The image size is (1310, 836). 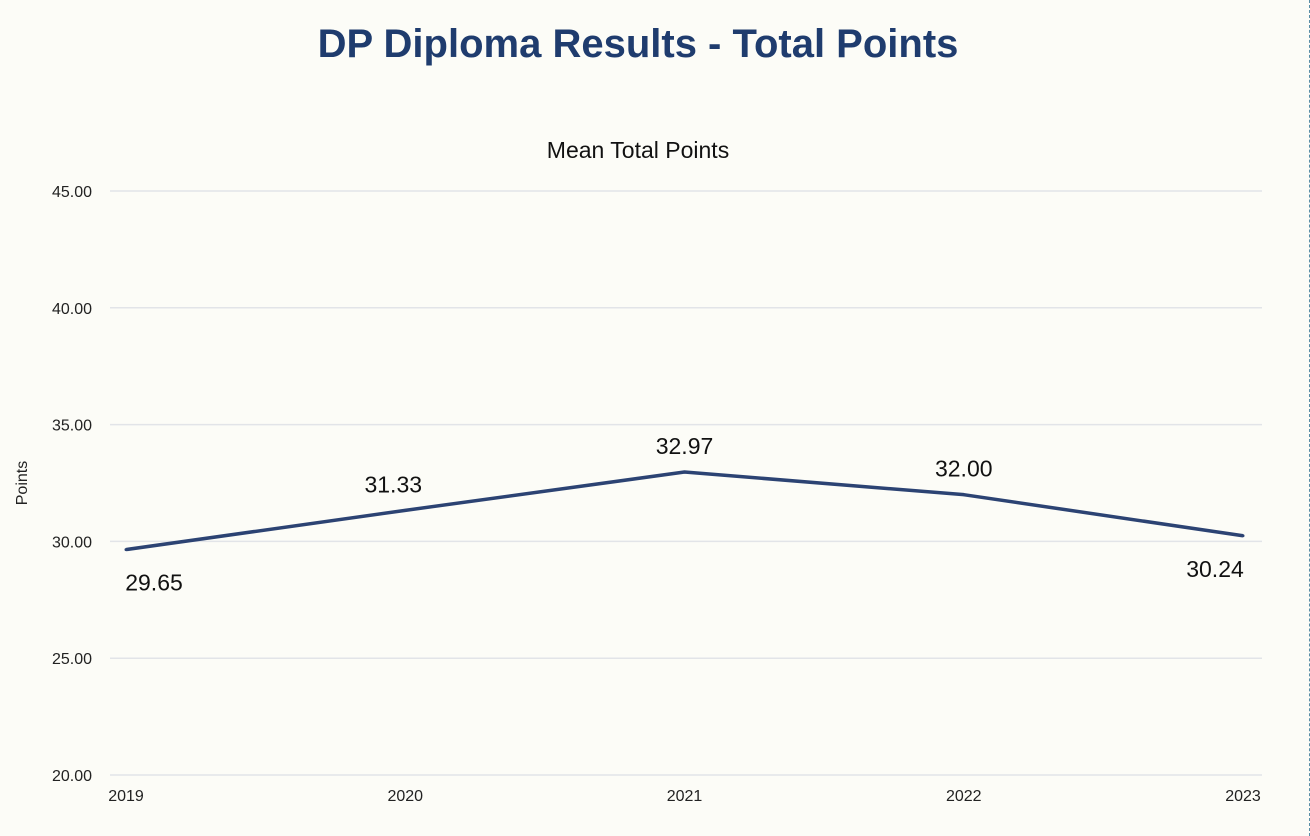 I want to click on y-tick-label: 25.00, so click(x=72, y=659).